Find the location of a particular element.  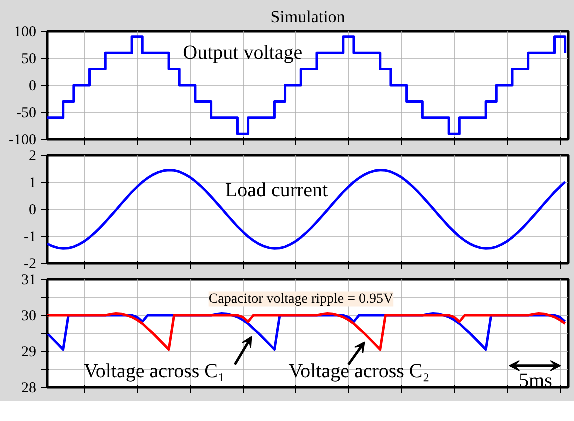

y-tick-label: 100 is located at coordinates (25, 32).